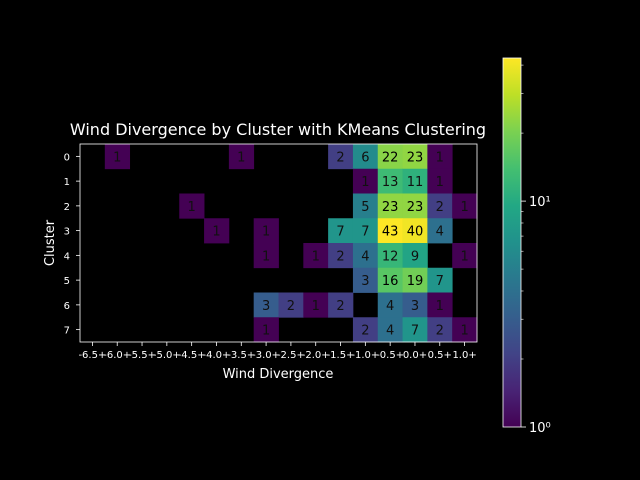 The width and height of the screenshot is (640, 480). What do you see at coordinates (192, 355) in the screenshot?
I see `x-tick-label: -4.5+` at bounding box center [192, 355].